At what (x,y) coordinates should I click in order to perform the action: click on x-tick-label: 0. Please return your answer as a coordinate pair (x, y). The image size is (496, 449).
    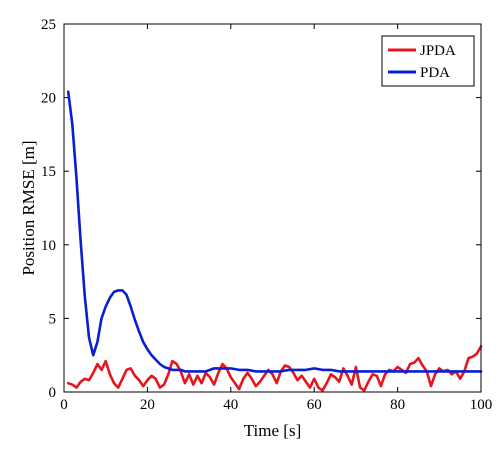
    Looking at the image, I should click on (64, 405).